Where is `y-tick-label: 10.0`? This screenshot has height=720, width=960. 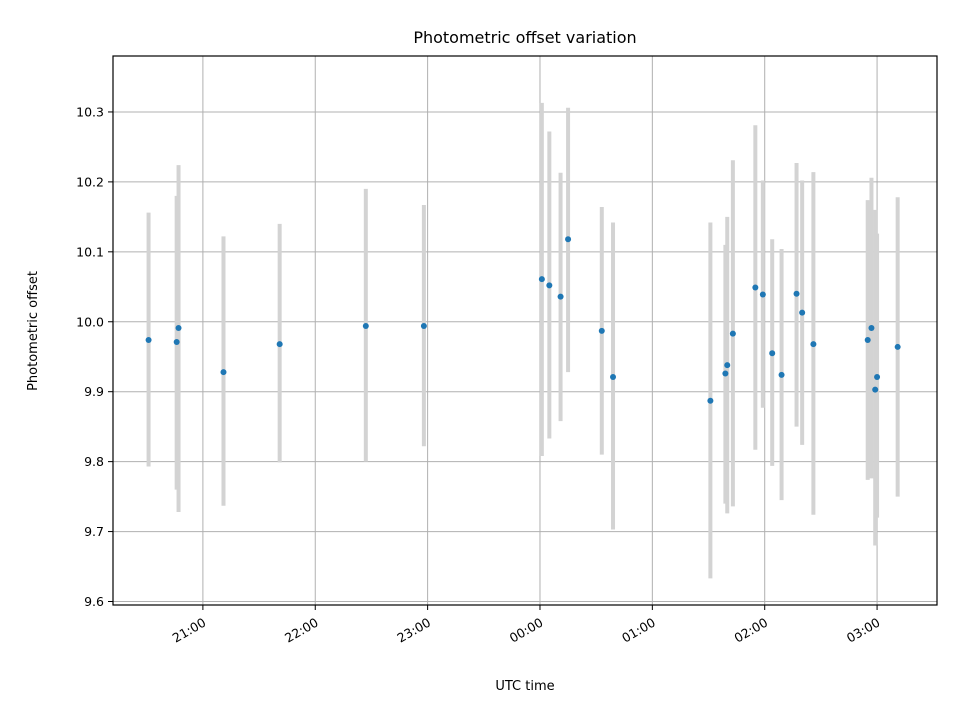 y-tick-label: 10.0 is located at coordinates (90, 321).